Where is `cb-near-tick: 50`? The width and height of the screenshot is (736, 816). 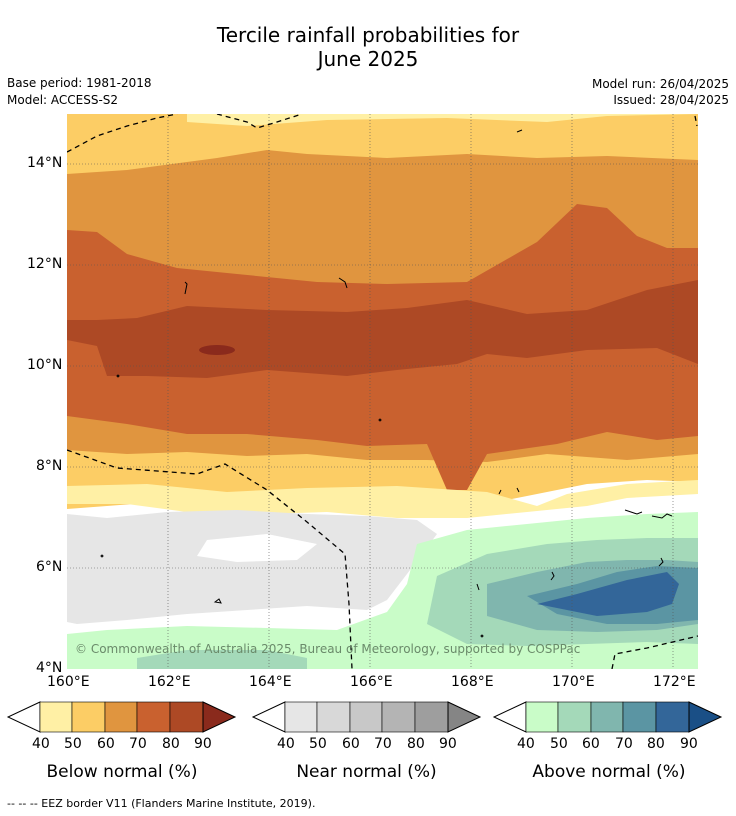
cb-near-tick: 50 is located at coordinates (318, 744).